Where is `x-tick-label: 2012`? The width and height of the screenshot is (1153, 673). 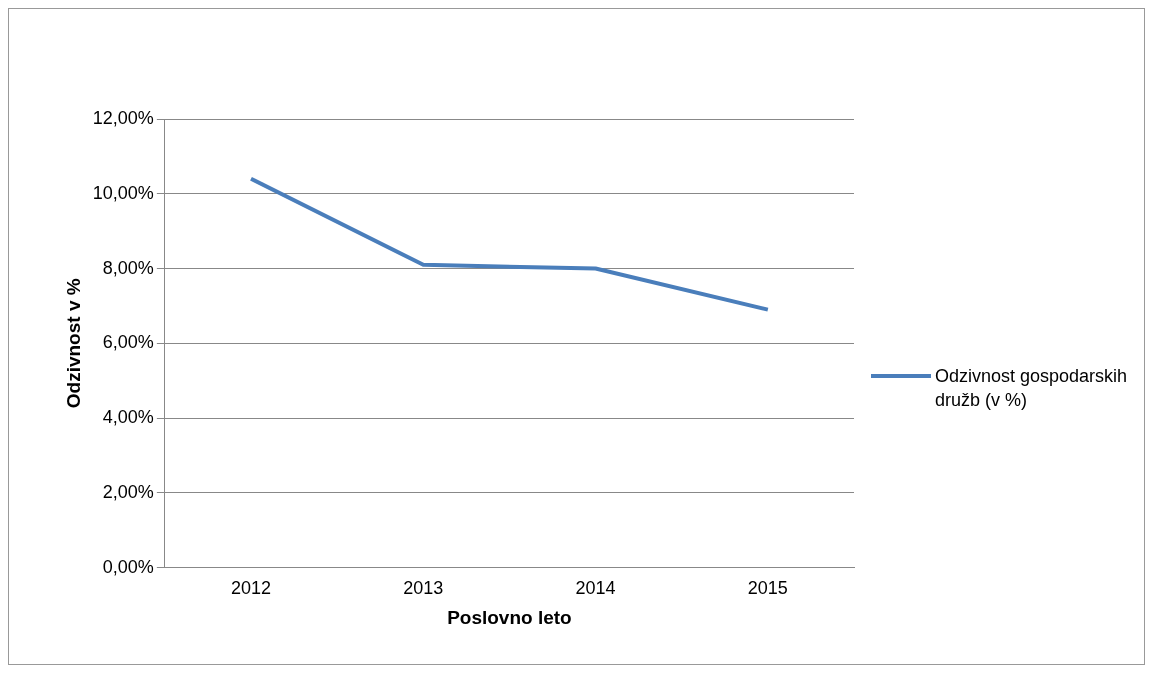 x-tick-label: 2012 is located at coordinates (251, 588).